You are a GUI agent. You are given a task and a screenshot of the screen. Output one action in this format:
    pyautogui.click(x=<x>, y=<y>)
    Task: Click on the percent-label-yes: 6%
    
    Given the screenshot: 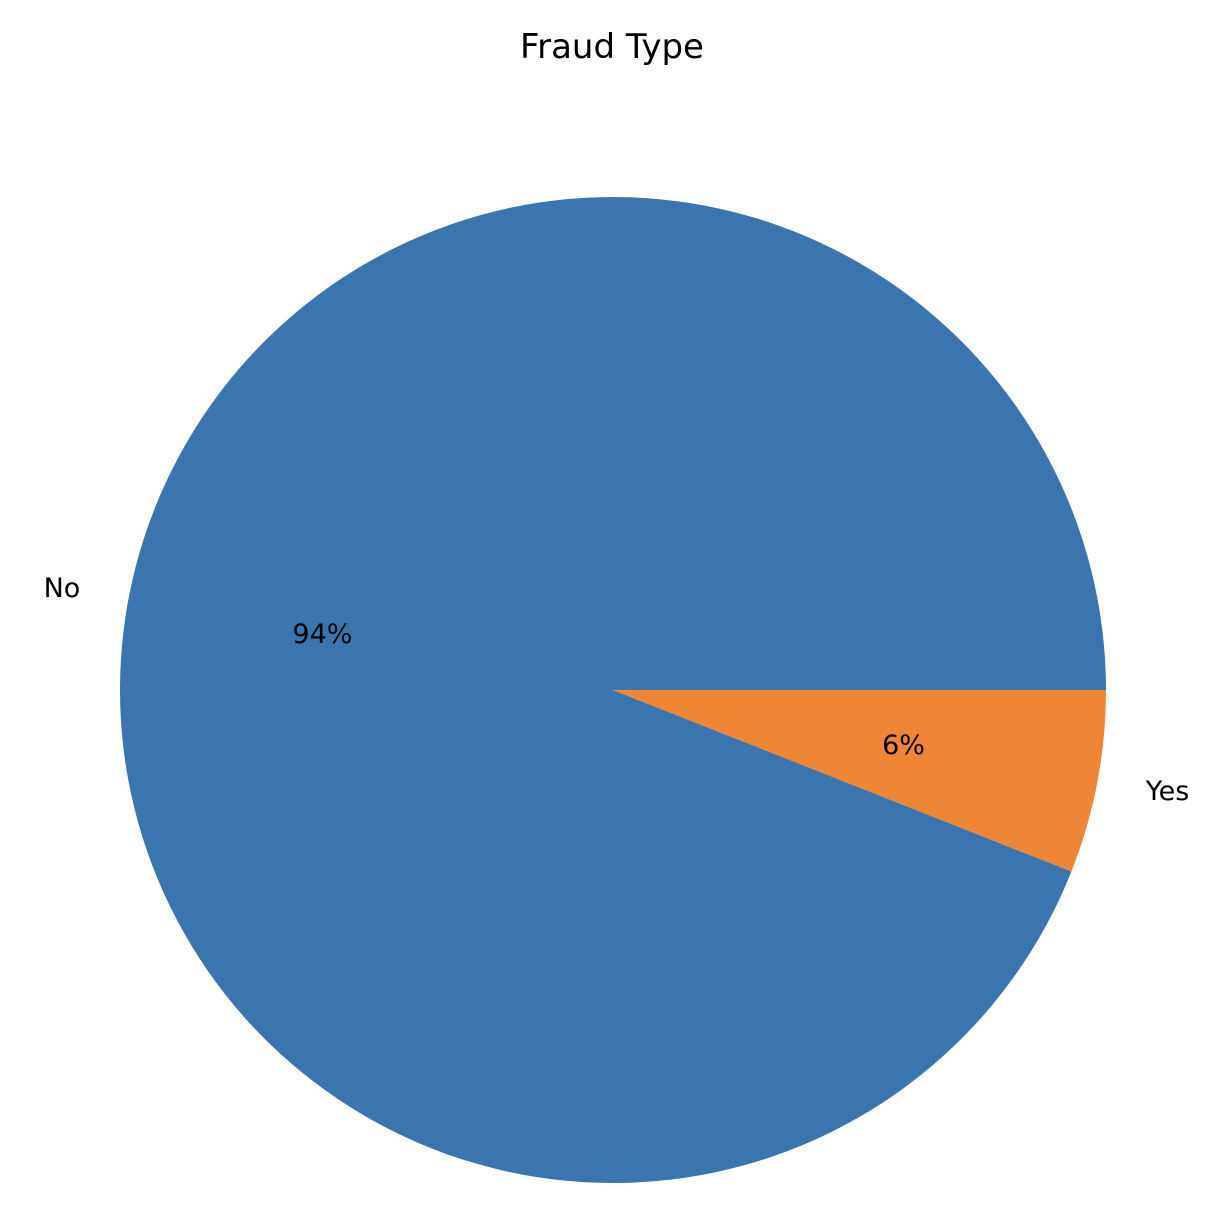 What is the action you would take?
    pyautogui.click(x=903, y=745)
    